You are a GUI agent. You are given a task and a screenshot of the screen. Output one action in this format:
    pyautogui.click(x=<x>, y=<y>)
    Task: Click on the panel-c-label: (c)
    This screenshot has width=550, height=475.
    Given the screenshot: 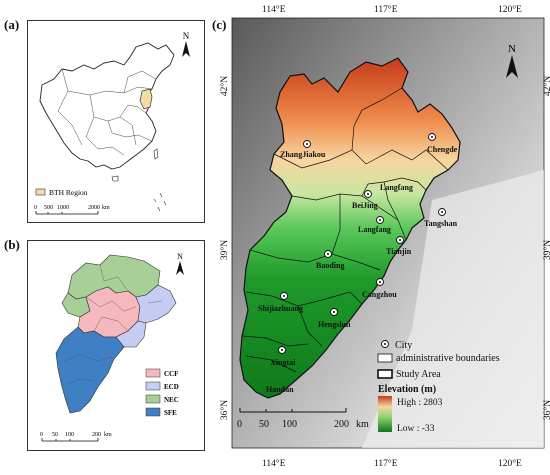 What is the action you would take?
    pyautogui.click(x=219, y=24)
    